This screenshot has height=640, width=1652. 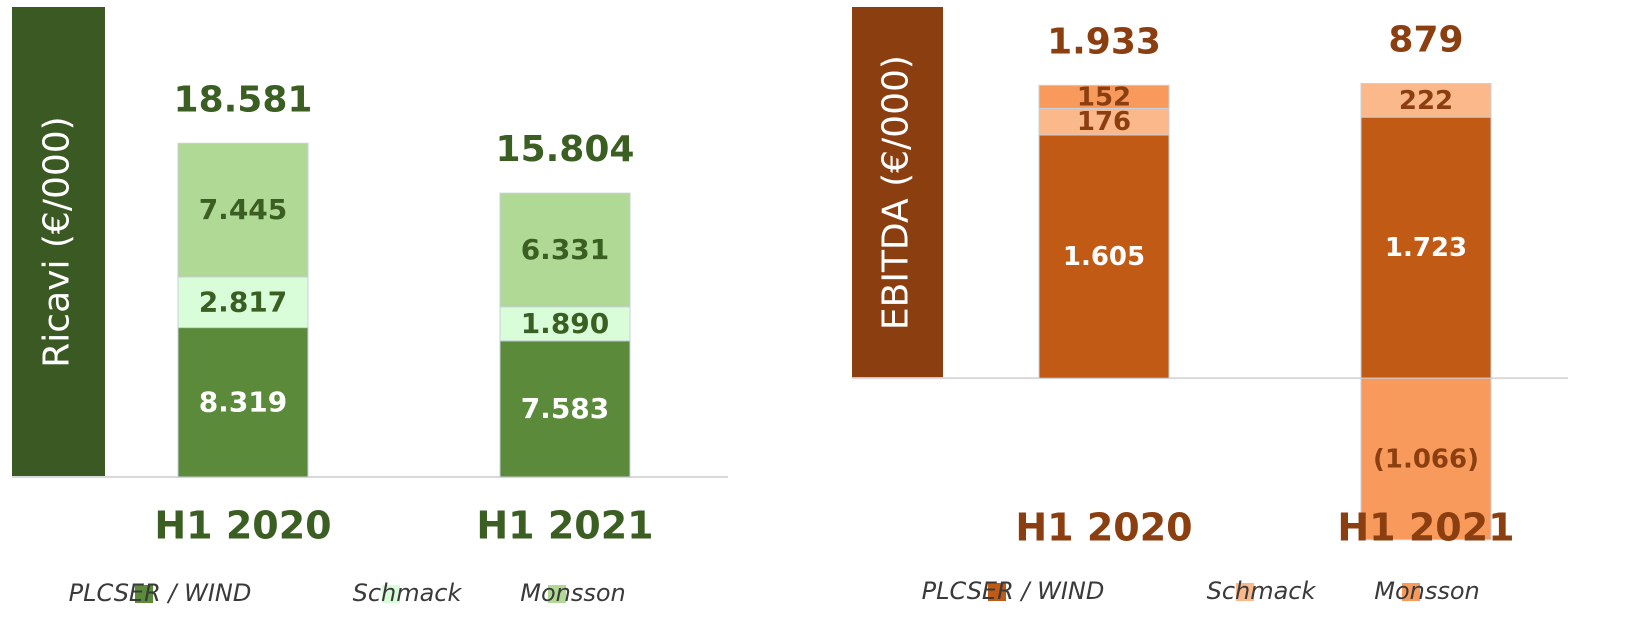 I want to click on total-label: 18.581, so click(x=243, y=99).